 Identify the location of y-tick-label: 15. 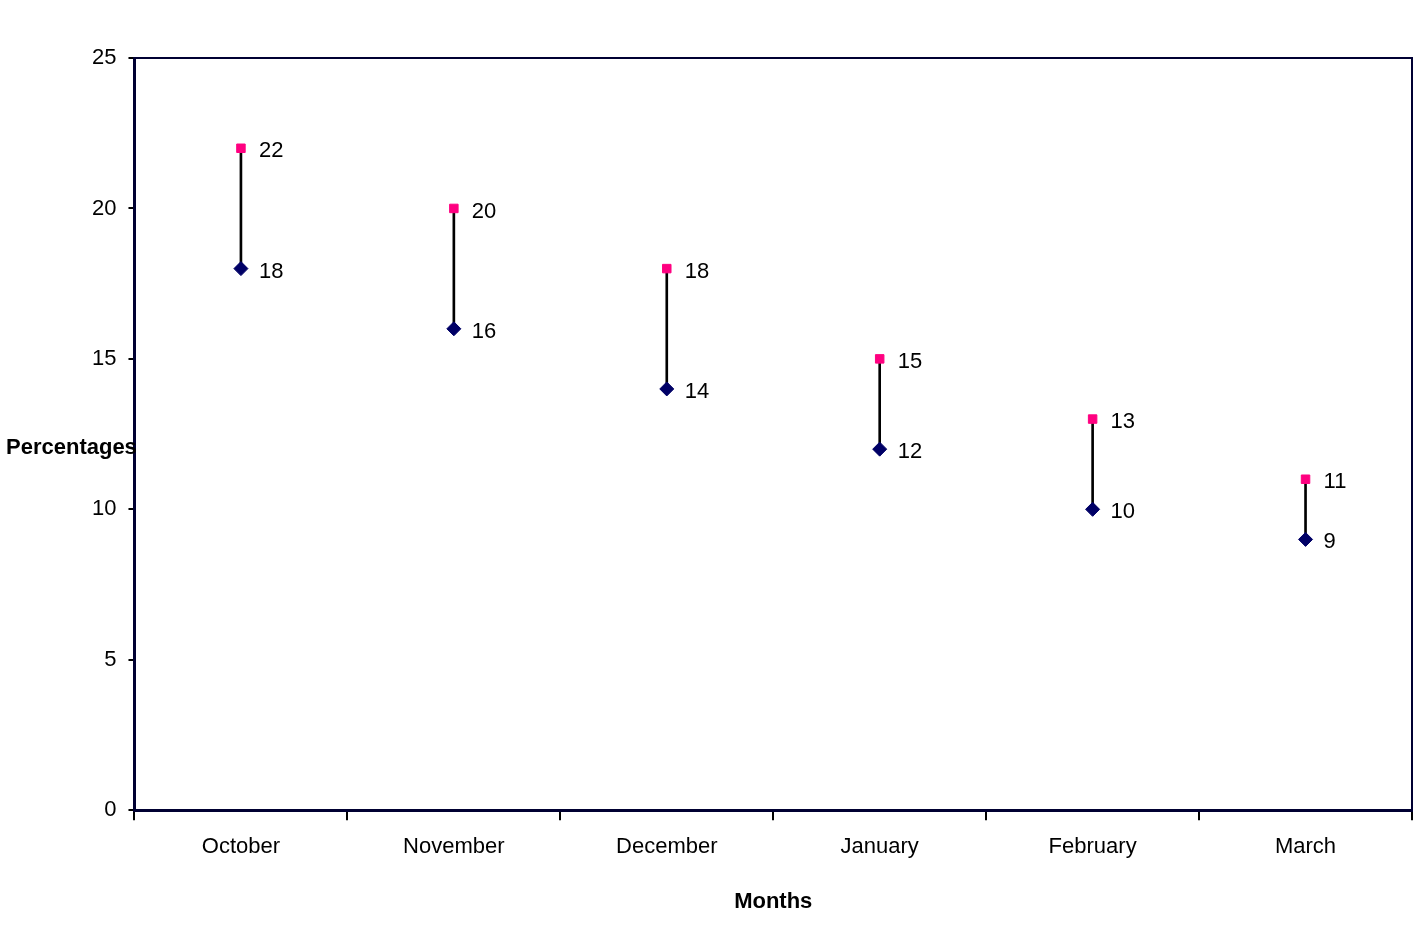
(104, 357).